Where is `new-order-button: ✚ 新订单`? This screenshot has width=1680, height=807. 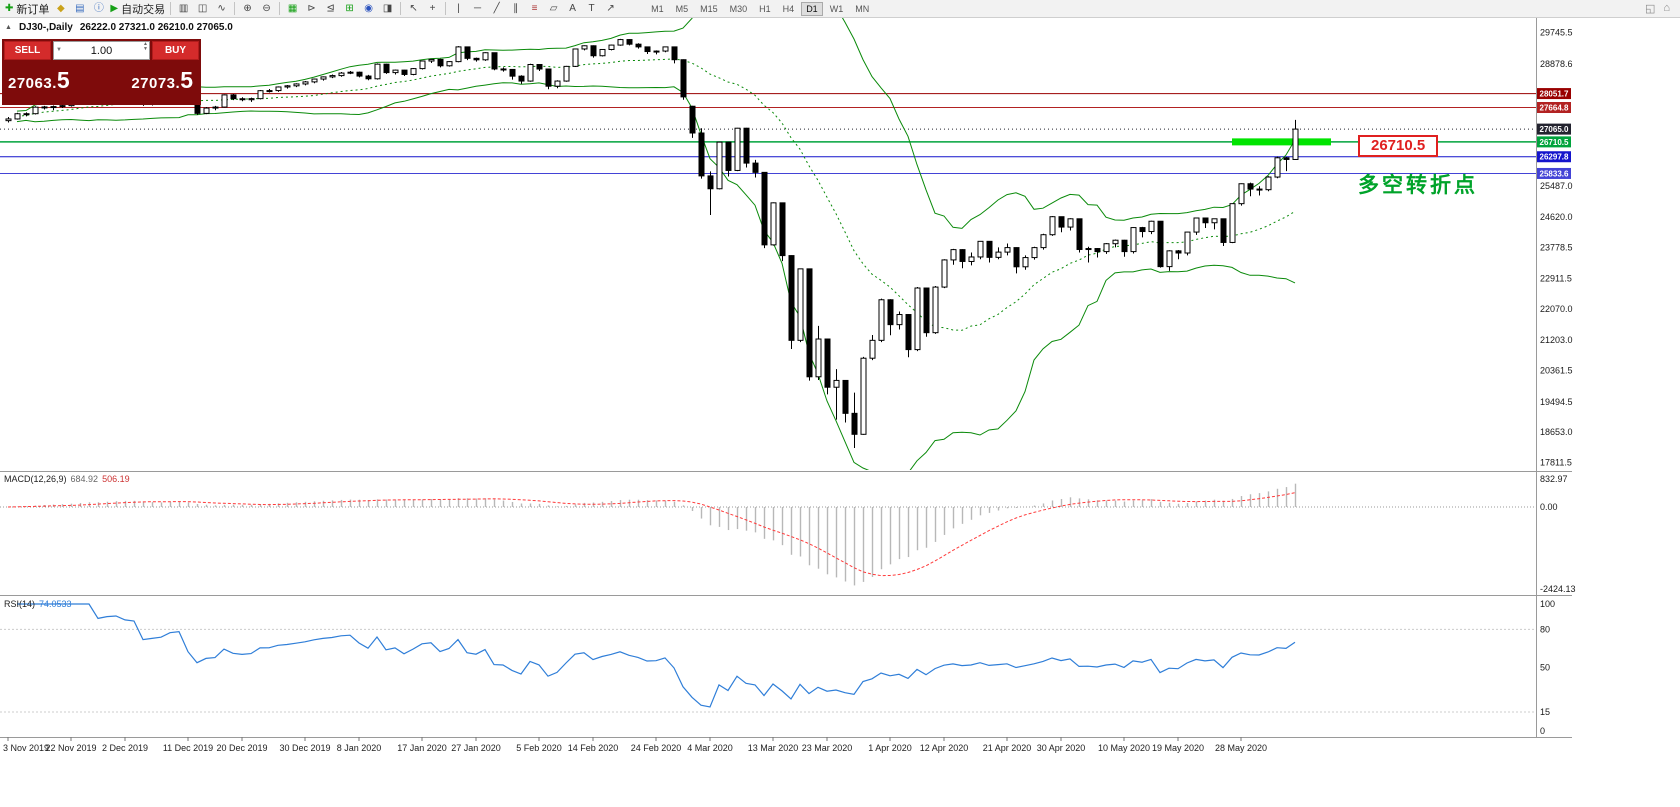
new-order-button: ✚ 新订单 is located at coordinates (27, 9).